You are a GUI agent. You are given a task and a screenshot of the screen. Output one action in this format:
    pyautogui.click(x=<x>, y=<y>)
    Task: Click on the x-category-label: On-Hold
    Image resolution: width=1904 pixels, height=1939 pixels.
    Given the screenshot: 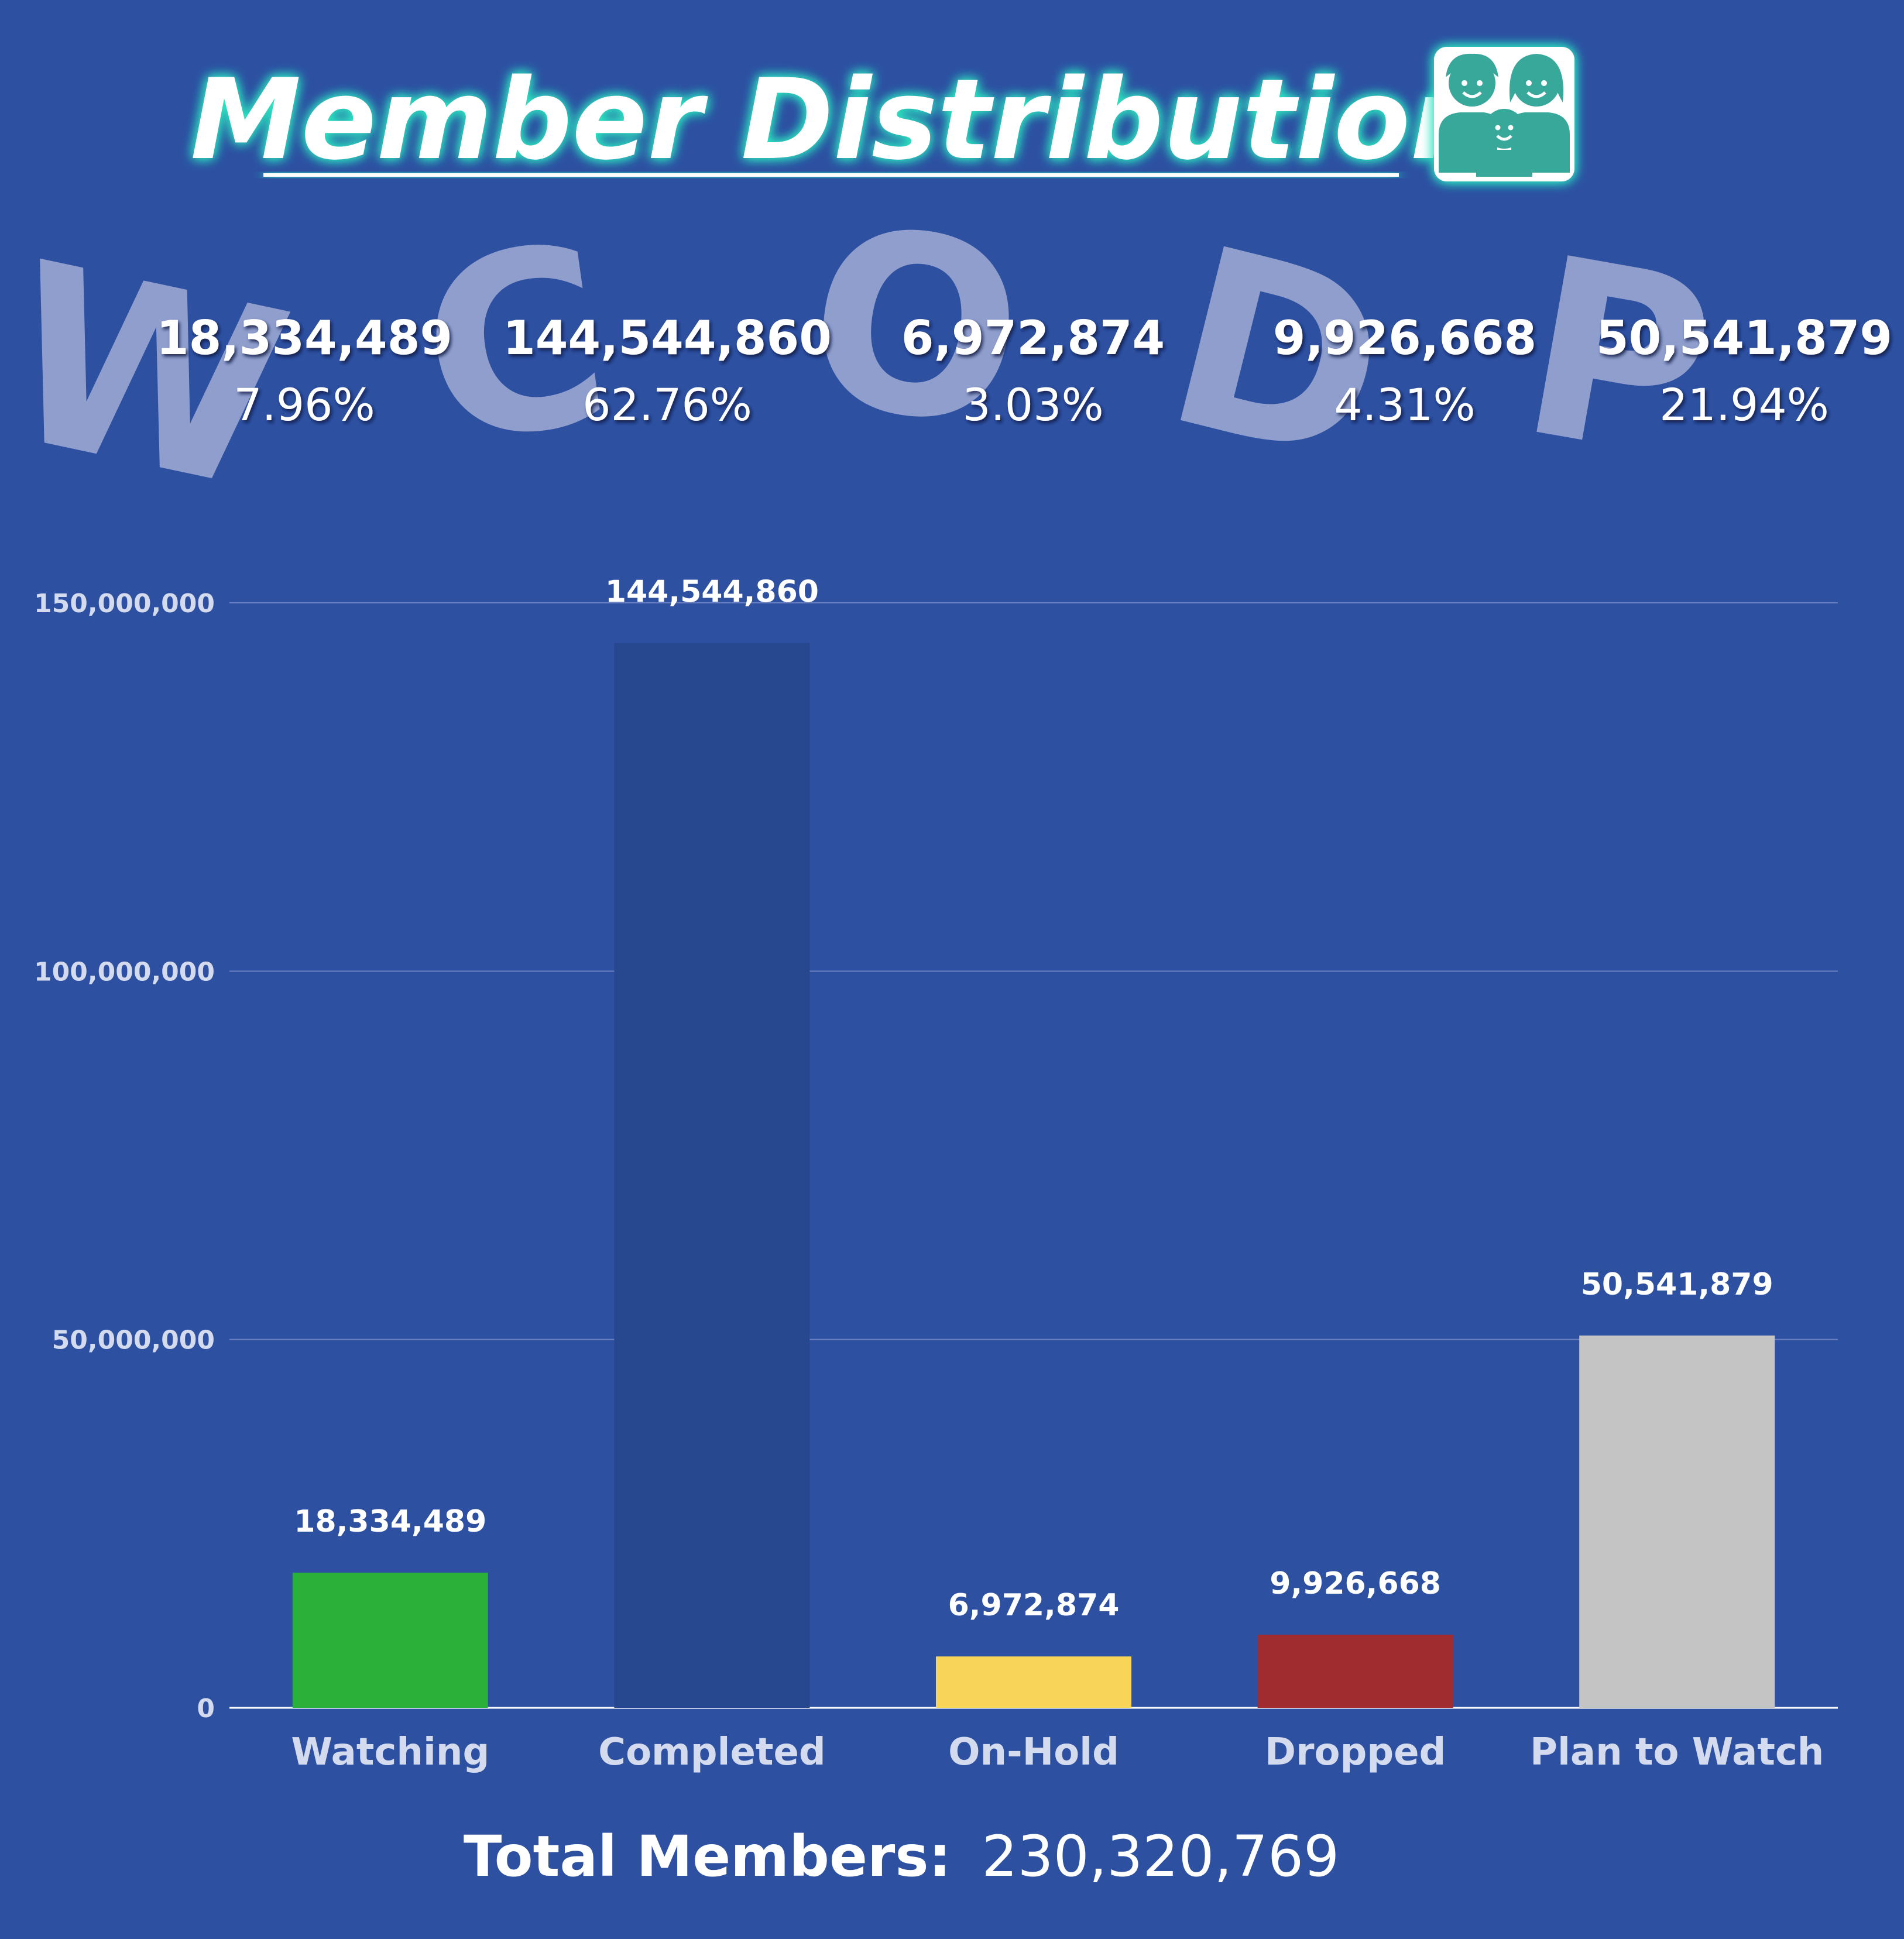 What is the action you would take?
    pyautogui.click(x=1033, y=1752)
    